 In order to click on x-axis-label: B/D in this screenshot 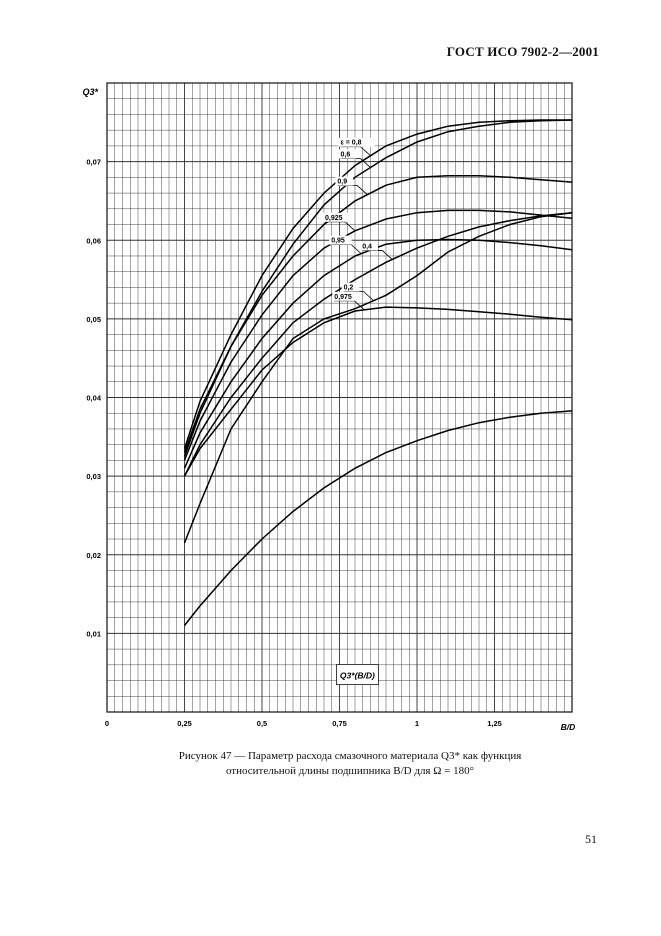, I will do `click(568, 727)`.